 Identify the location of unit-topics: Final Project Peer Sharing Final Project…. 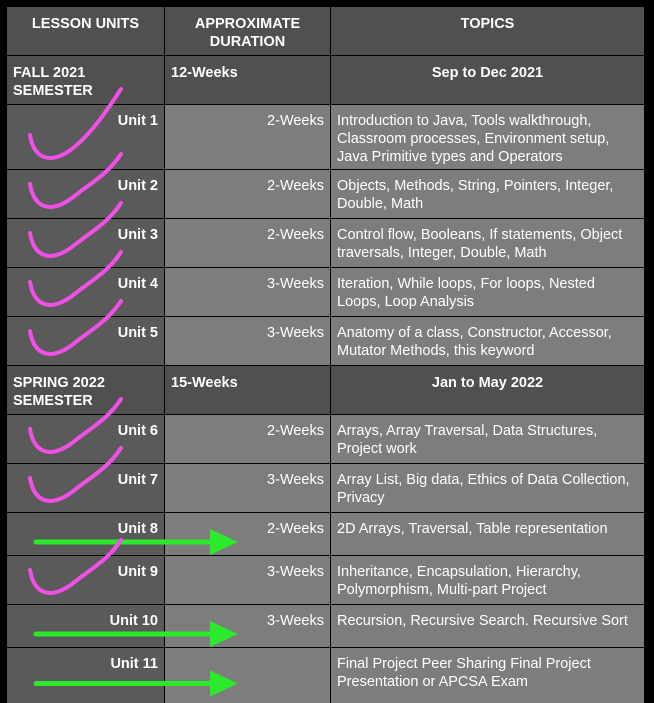
(487, 675).